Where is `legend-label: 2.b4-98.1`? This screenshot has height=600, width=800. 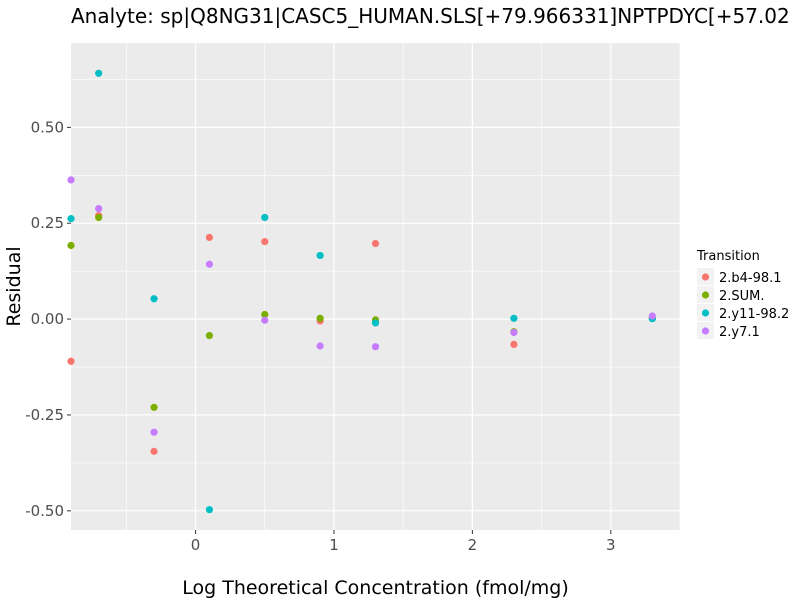 legend-label: 2.b4-98.1 is located at coordinates (750, 278).